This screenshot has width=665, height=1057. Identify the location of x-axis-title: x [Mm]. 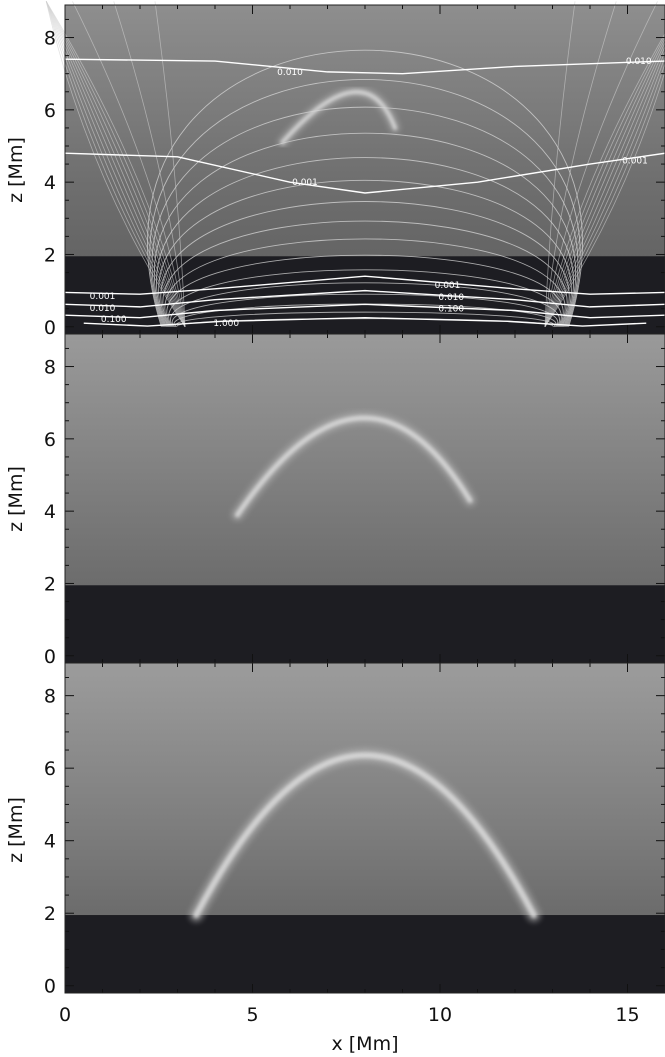
(364, 1044).